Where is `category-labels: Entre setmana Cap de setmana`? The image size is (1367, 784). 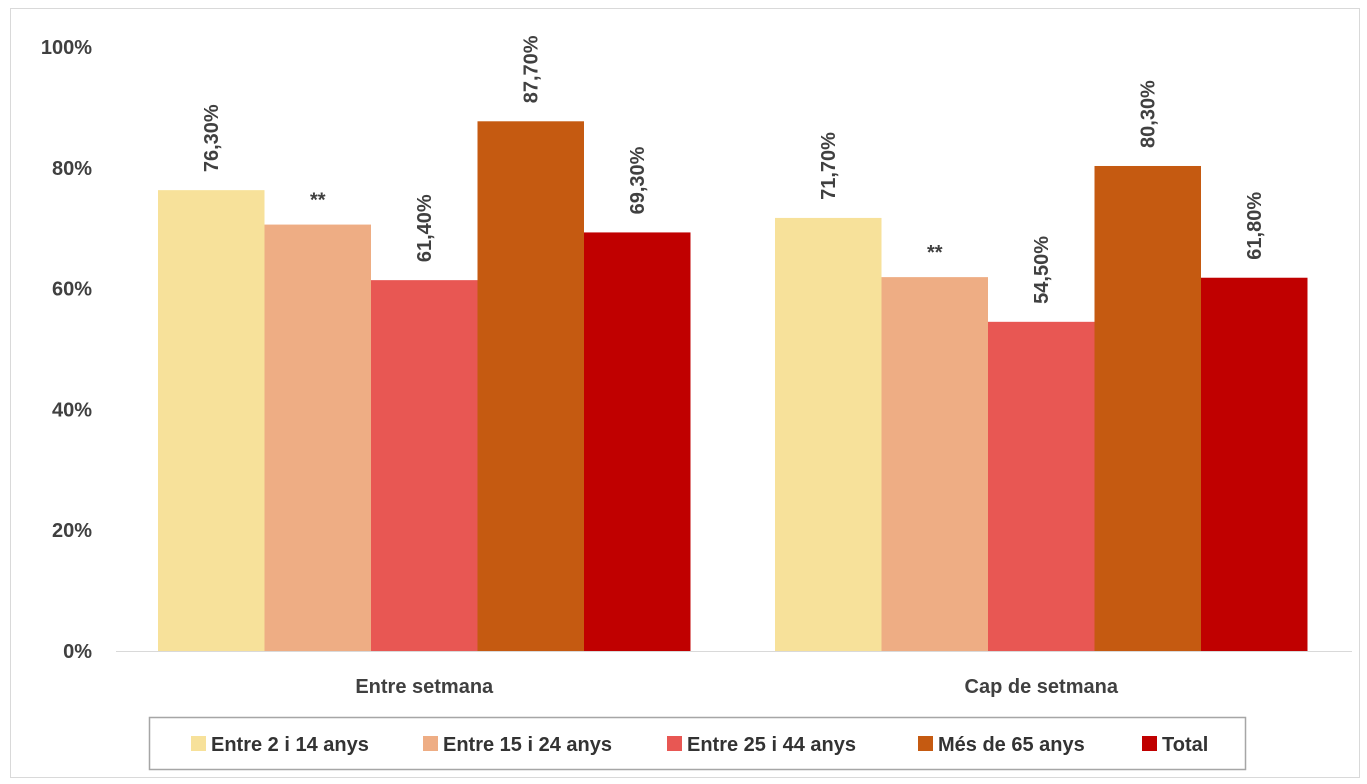
category-labels: Entre setmana Cap de setmana is located at coordinates (736, 687).